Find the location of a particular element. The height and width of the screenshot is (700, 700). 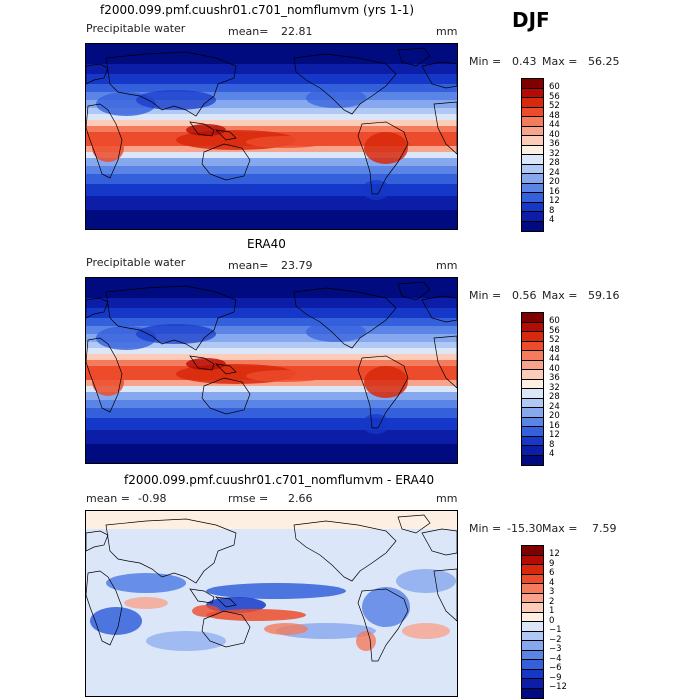

colorbar-tick-label: −12 is located at coordinates (558, 687).